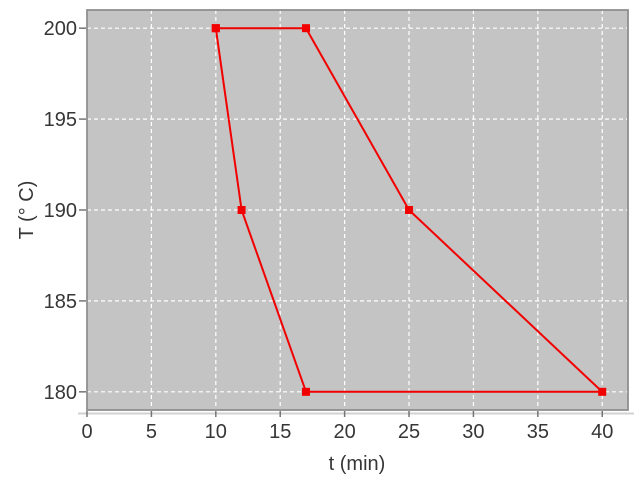  I want to click on x-tick-label: 15, so click(280, 432).